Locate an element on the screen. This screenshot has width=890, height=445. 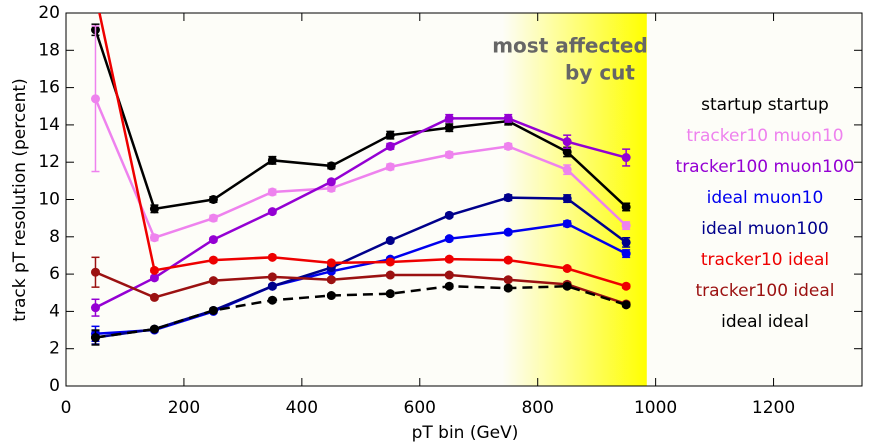
annotation: by cut is located at coordinates (600, 73).